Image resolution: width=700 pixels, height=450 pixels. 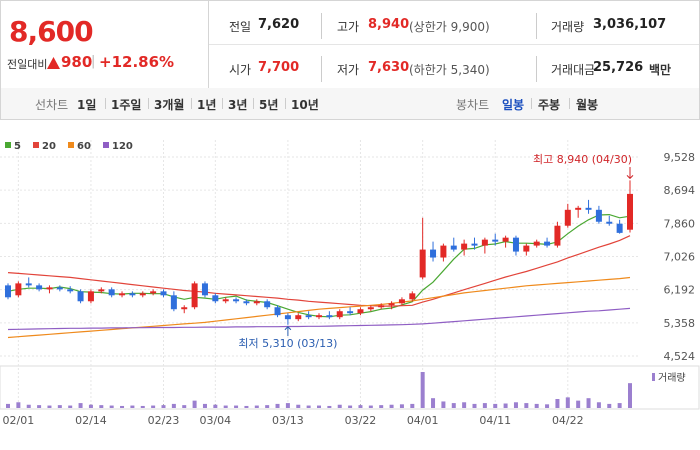 What do you see at coordinates (51, 31) in the screenshot?
I see `current-price: 8,600` at bounding box center [51, 31].